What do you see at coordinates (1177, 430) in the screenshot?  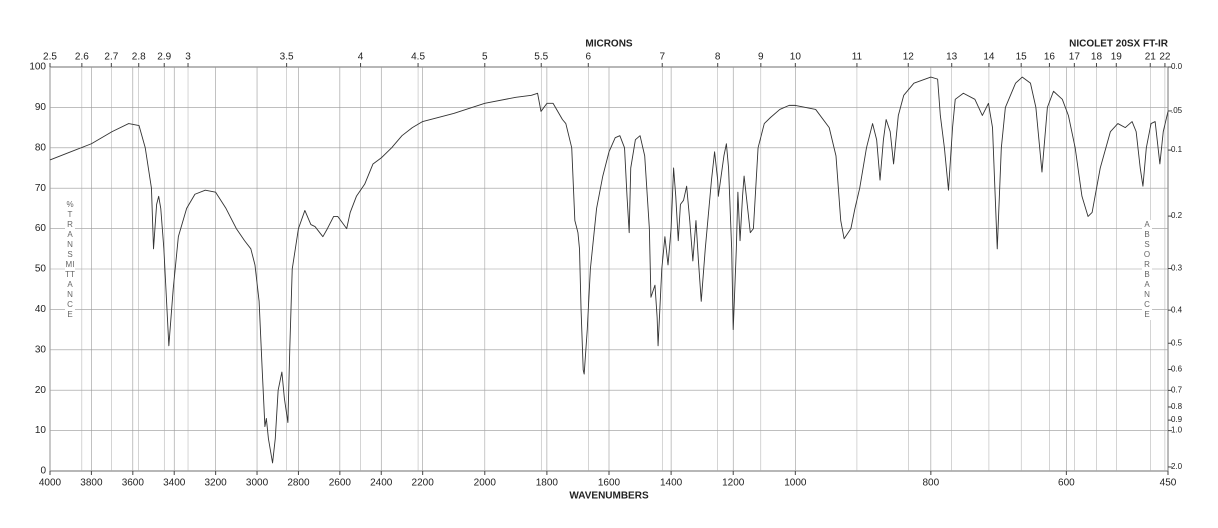 I see `y2-tick-label: 1.0` at bounding box center [1177, 430].